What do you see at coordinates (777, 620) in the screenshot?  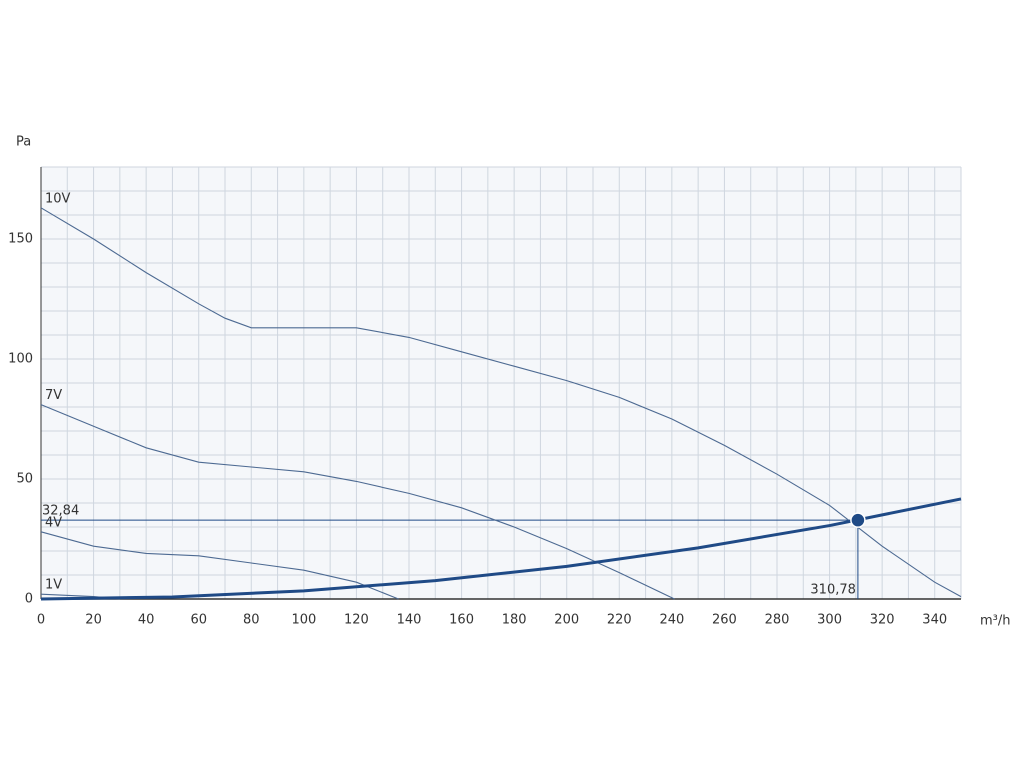 I see `x-tick-label: 280` at bounding box center [777, 620].